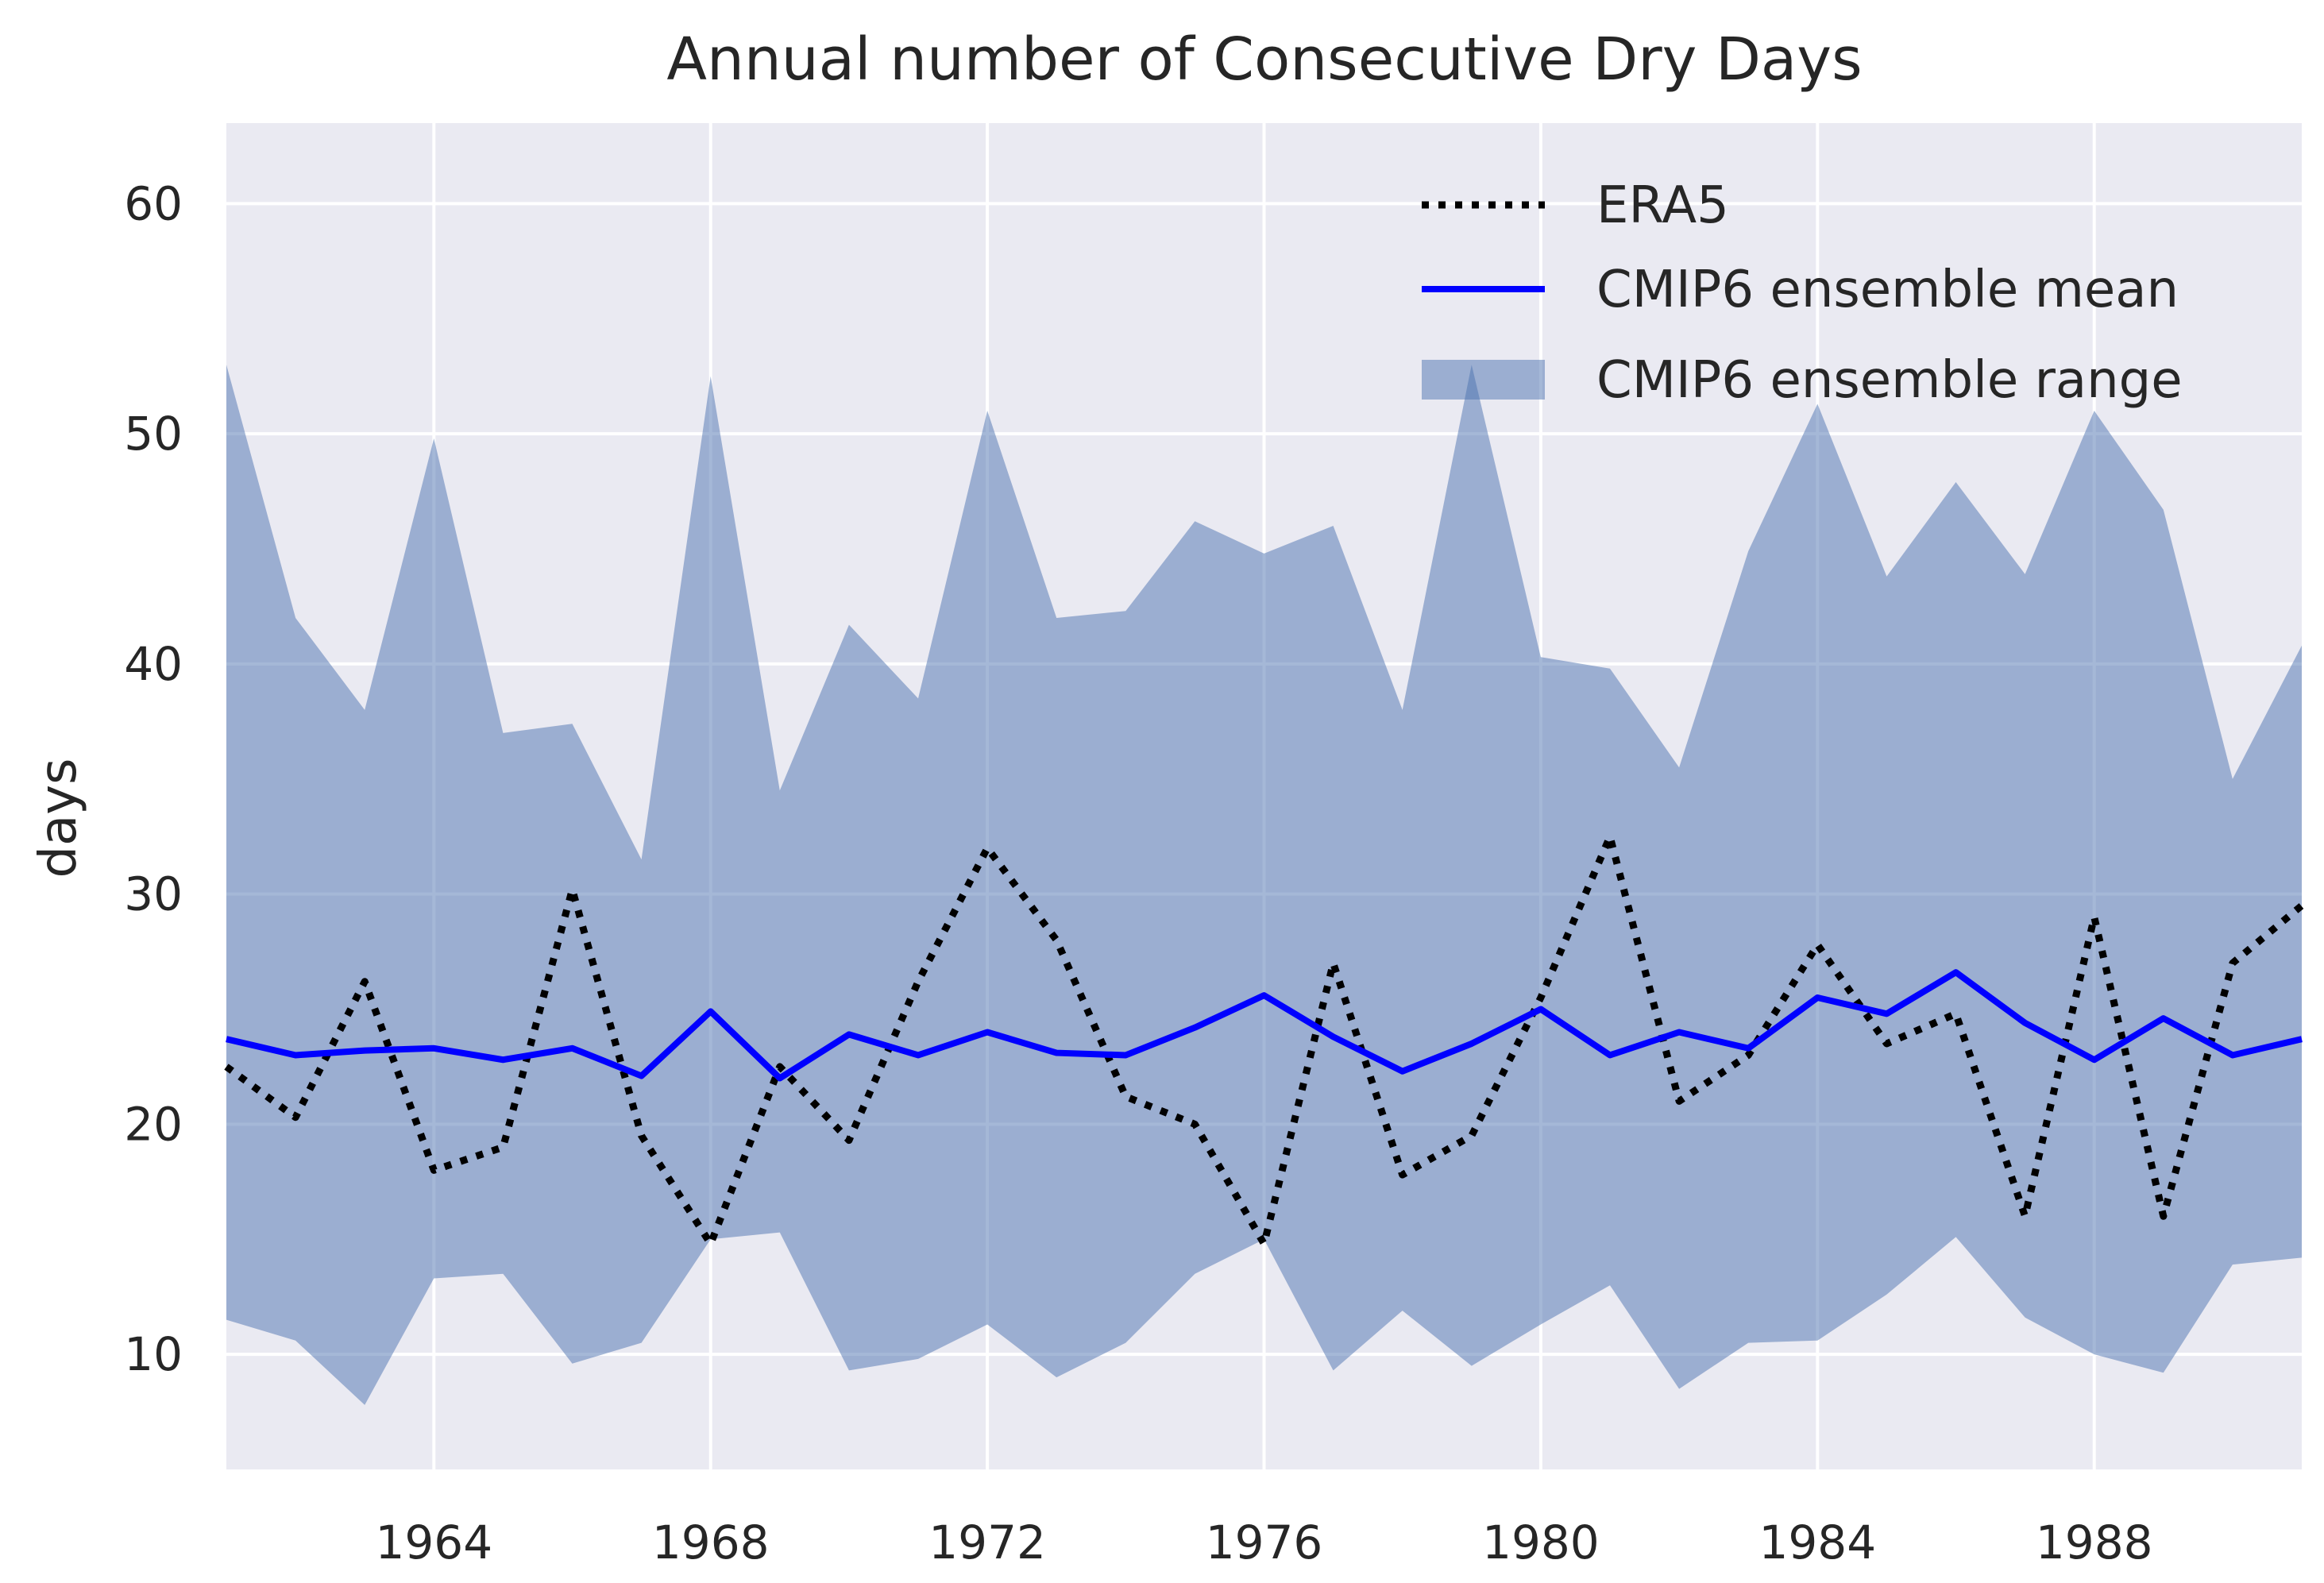  Describe the element at coordinates (153, 1354) in the screenshot. I see `y-tick-label: 10` at that location.